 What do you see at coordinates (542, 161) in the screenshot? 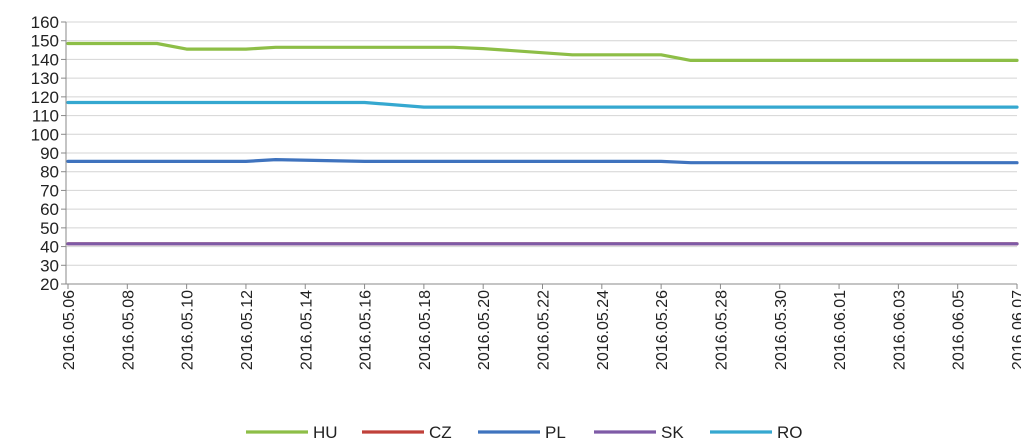
I see `series-line-pl` at bounding box center [542, 161].